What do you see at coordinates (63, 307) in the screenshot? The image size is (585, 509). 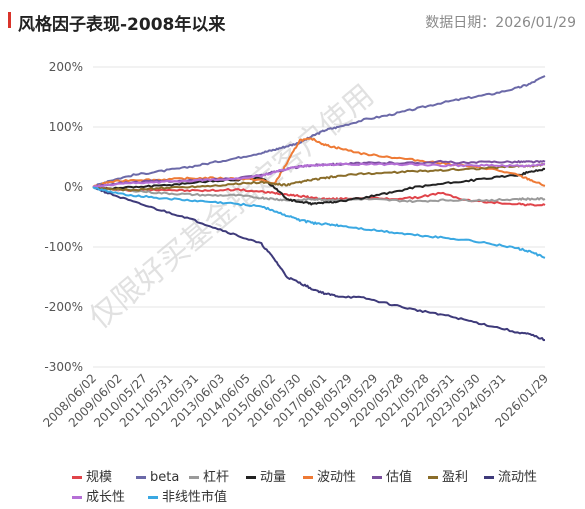 I see `y-tick-label: -200%` at bounding box center [63, 307].